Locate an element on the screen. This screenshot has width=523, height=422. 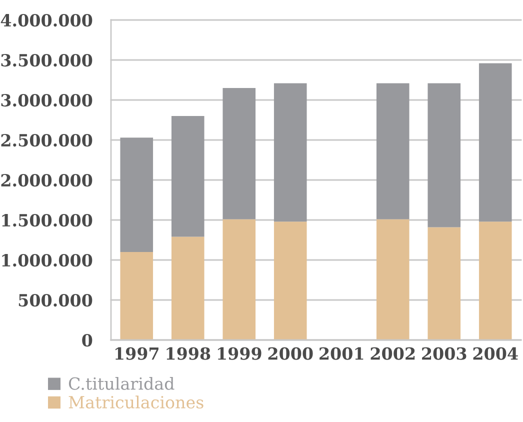
x-tick-label: 2001 is located at coordinates (342, 353).